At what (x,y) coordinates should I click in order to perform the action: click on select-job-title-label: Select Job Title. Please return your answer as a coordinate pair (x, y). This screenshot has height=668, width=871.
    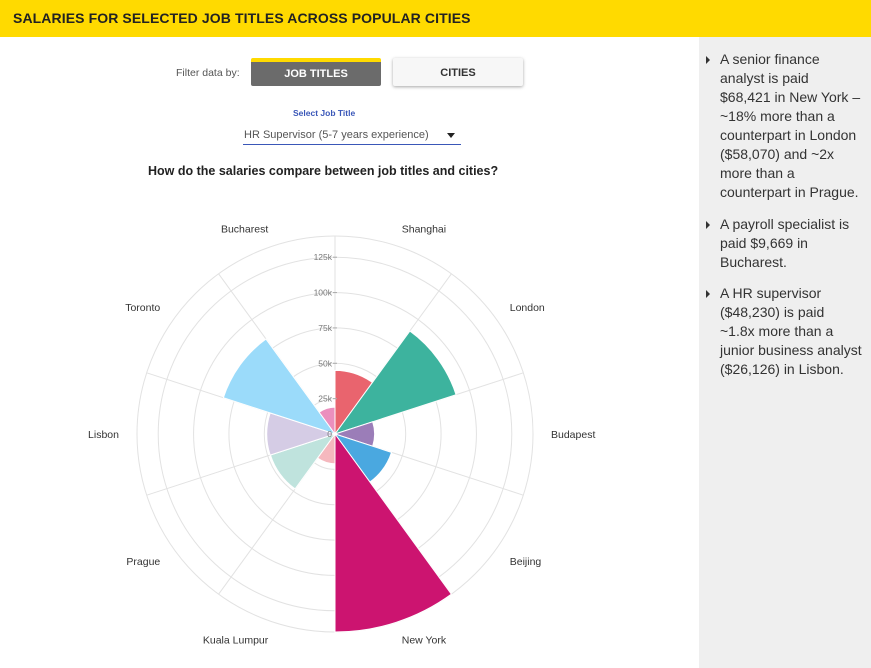
    Looking at the image, I should click on (324, 113).